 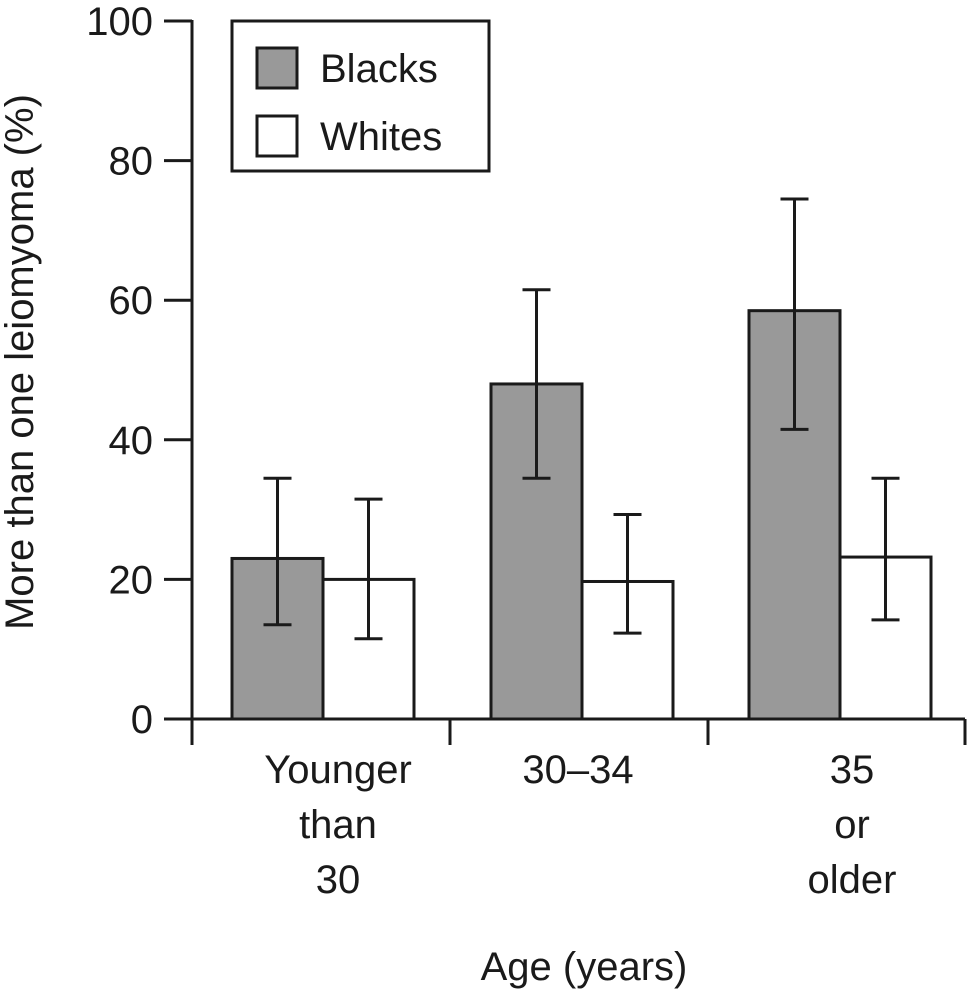 What do you see at coordinates (852, 770) in the screenshot?
I see `category-label: 35` at bounding box center [852, 770].